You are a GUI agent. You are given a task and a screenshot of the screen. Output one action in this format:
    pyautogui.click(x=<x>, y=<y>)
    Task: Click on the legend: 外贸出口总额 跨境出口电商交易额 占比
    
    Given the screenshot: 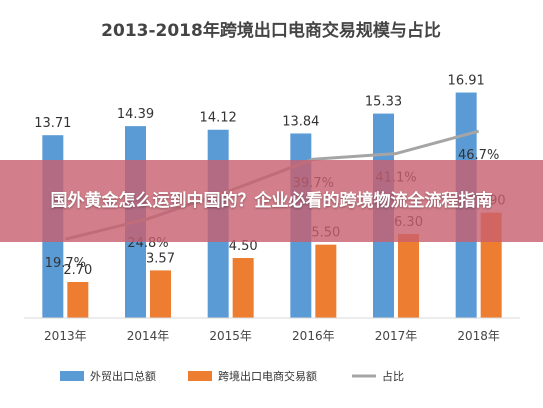 What is the action you would take?
    pyautogui.click(x=232, y=376)
    